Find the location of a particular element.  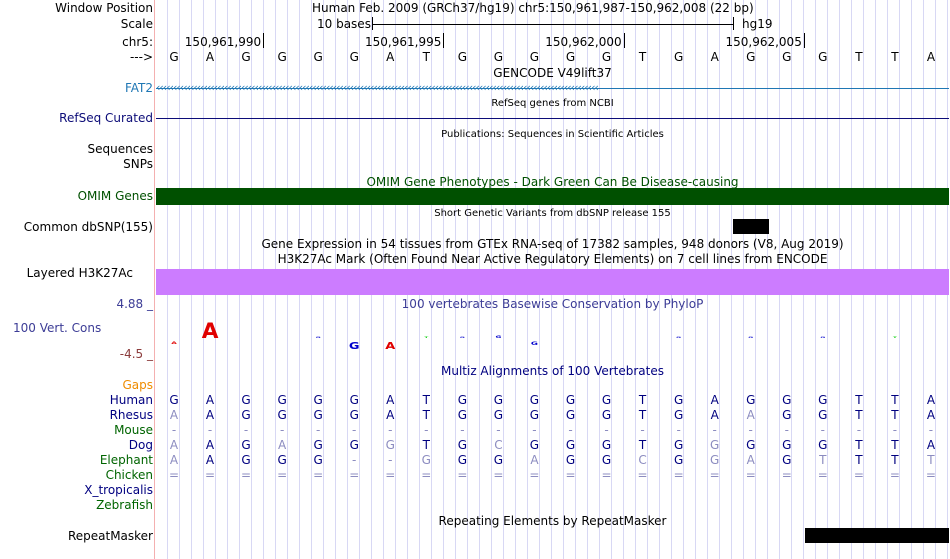

h3k-signal is located at coordinates (552, 282).